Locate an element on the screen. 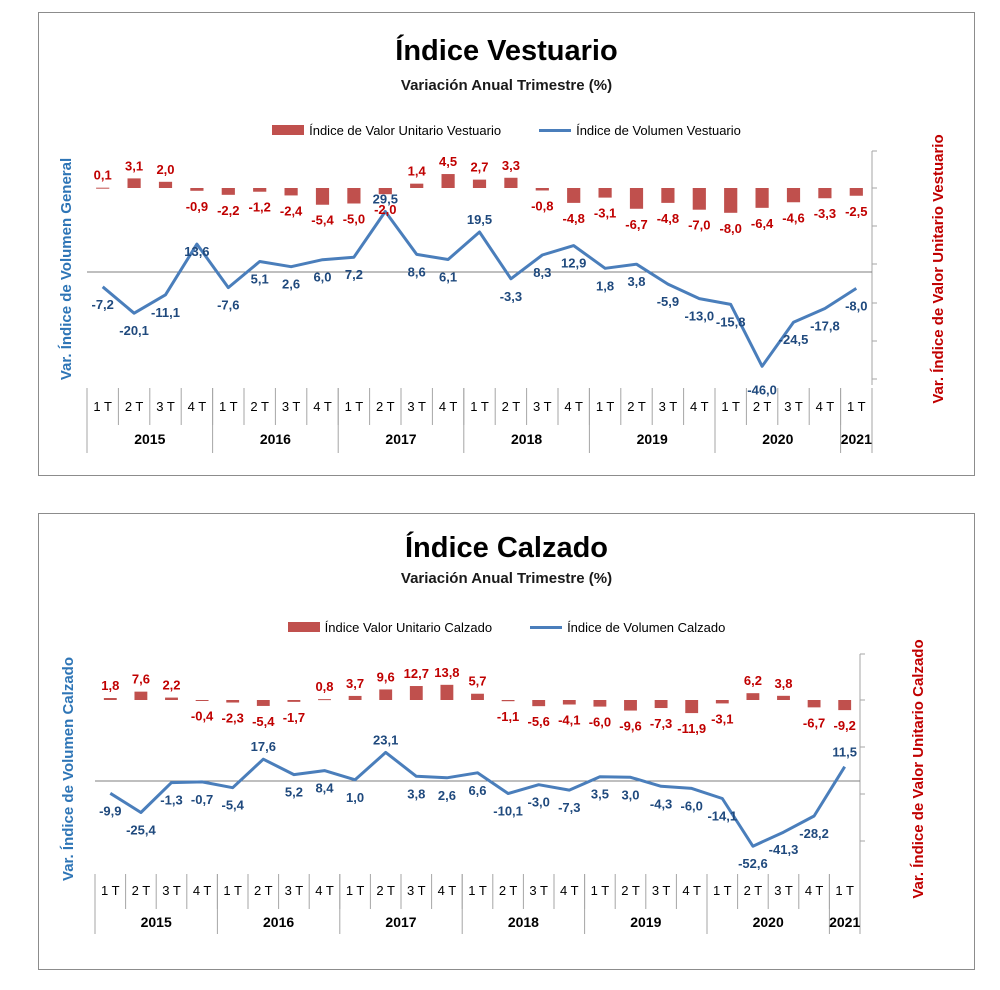  left-axis-title: Var. Índice de Volumen General is located at coordinates (66, 269).